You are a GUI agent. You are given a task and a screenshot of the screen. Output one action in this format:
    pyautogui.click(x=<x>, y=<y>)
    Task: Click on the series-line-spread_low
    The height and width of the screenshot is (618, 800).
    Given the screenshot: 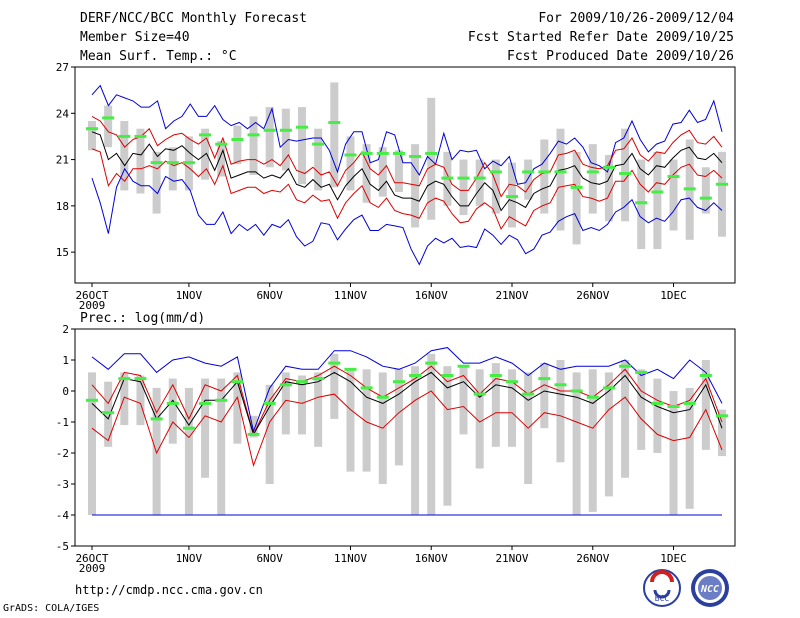 What is the action you would take?
    pyautogui.click(x=407, y=189)
    